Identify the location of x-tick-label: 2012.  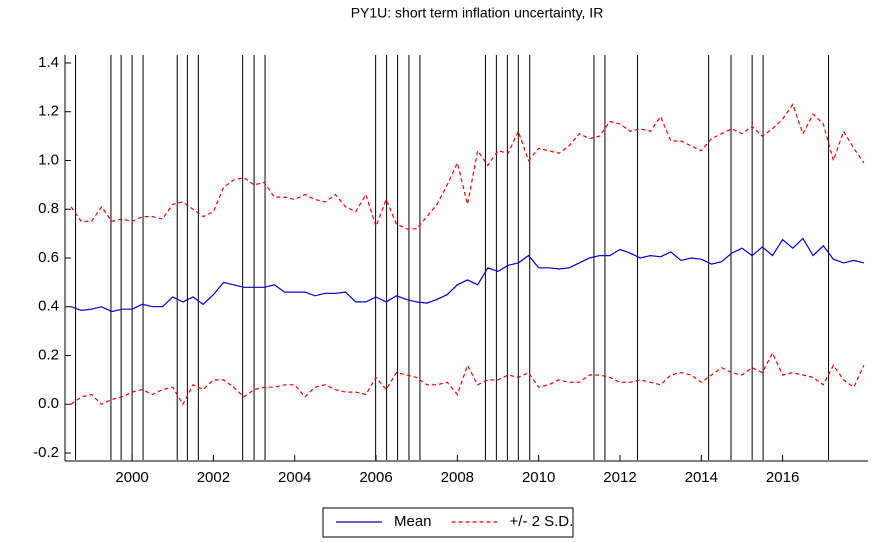
(619, 477).